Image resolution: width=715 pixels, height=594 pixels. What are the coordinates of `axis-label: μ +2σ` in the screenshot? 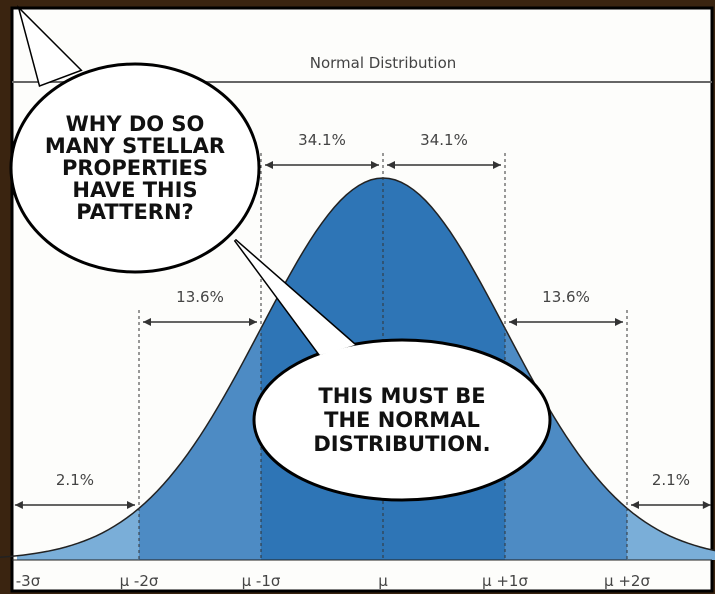 It's located at (627, 581).